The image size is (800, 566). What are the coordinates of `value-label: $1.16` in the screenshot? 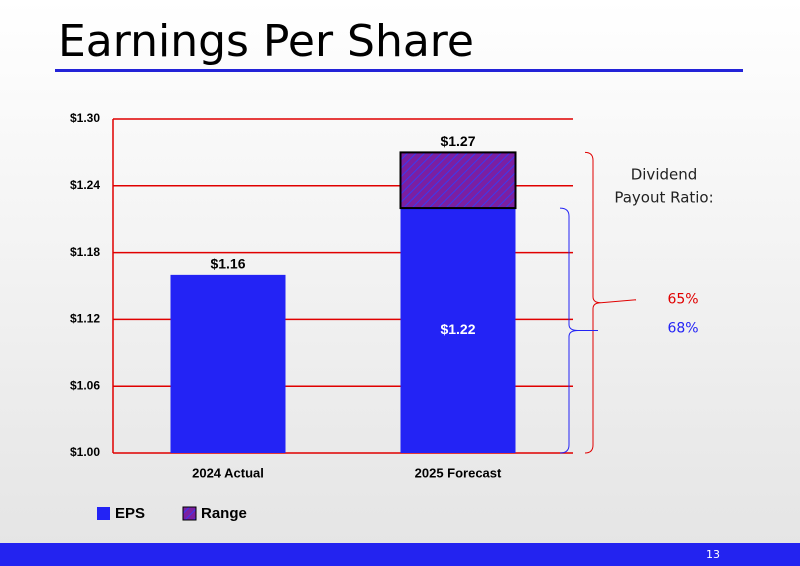 It's located at (227, 264).